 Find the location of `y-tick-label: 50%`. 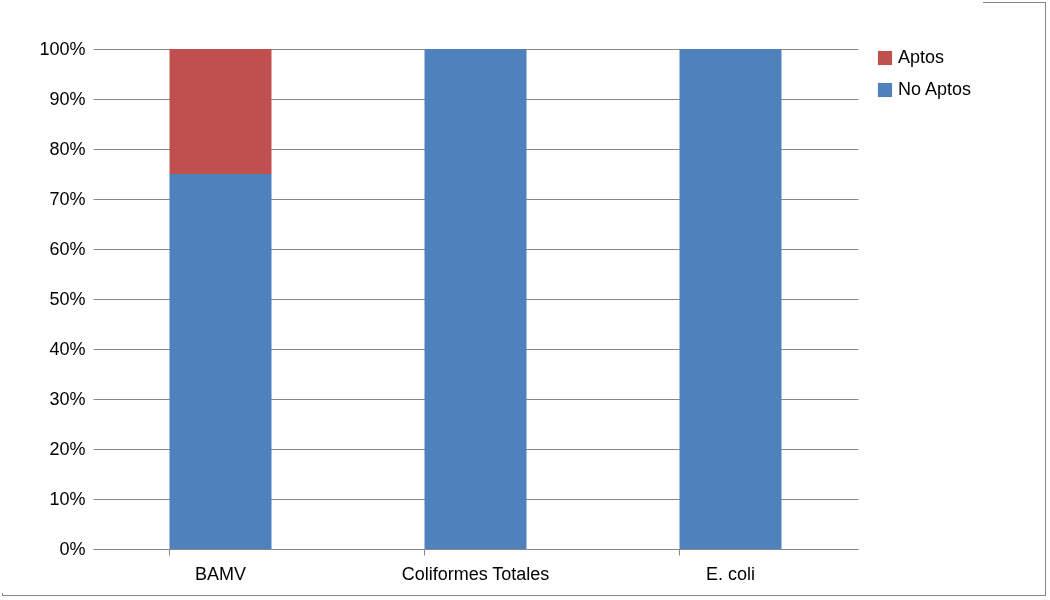

y-tick-label: 50% is located at coordinates (67, 298).